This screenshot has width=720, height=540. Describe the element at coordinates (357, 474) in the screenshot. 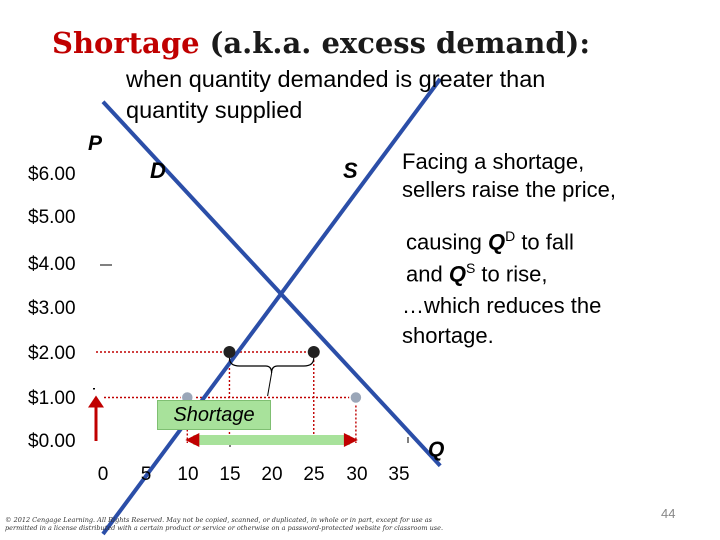

I see `qty-tick-label: 30` at that location.